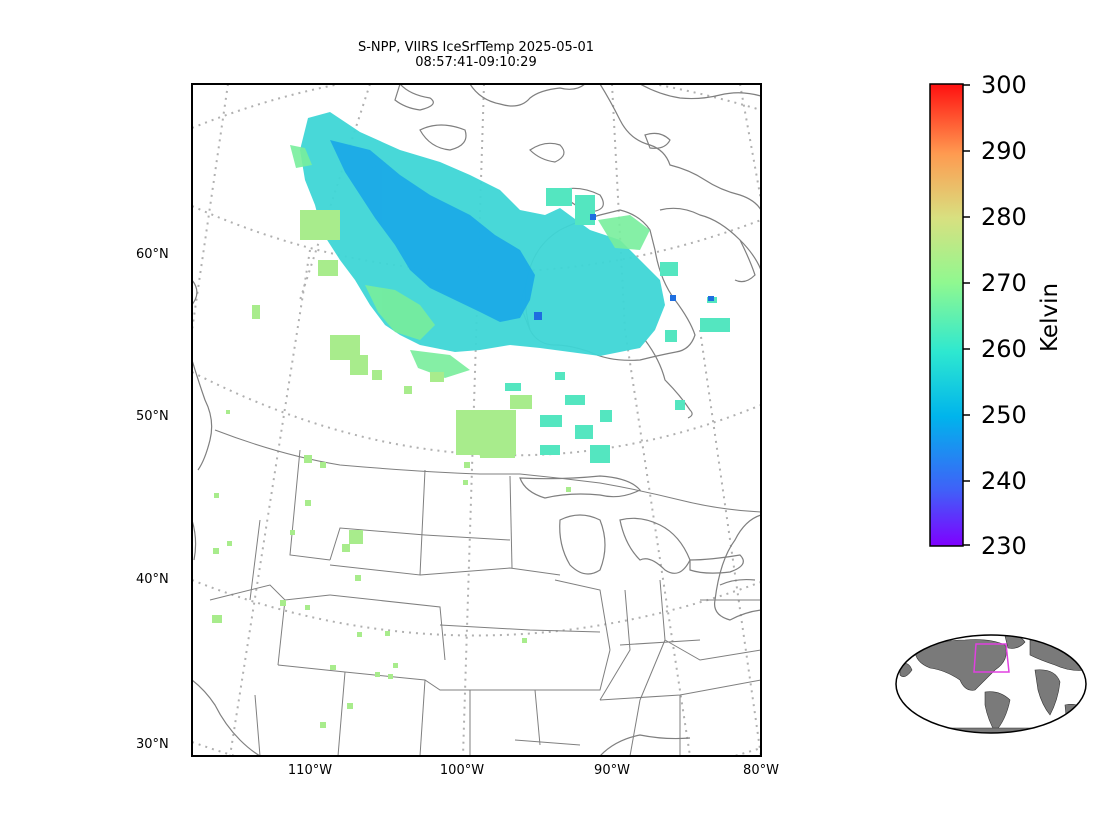 This screenshot has width=1120, height=840. Describe the element at coordinates (1050, 317) in the screenshot. I see `colorbar-label: Kelvin` at that location.